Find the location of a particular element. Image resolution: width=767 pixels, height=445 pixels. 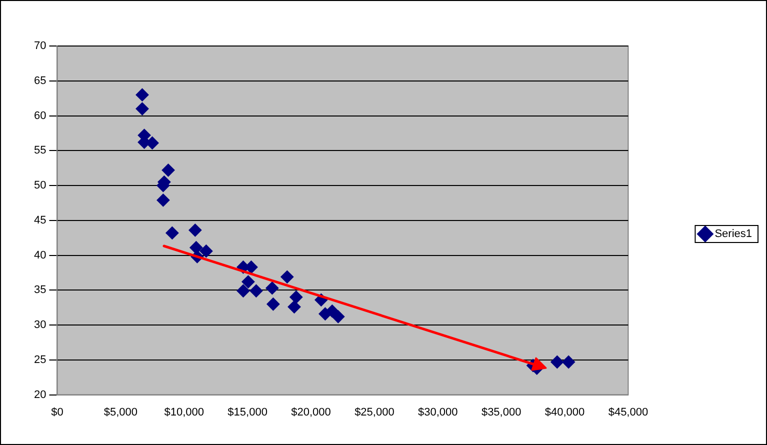

x-tick-label: $30,000 is located at coordinates (438, 412).